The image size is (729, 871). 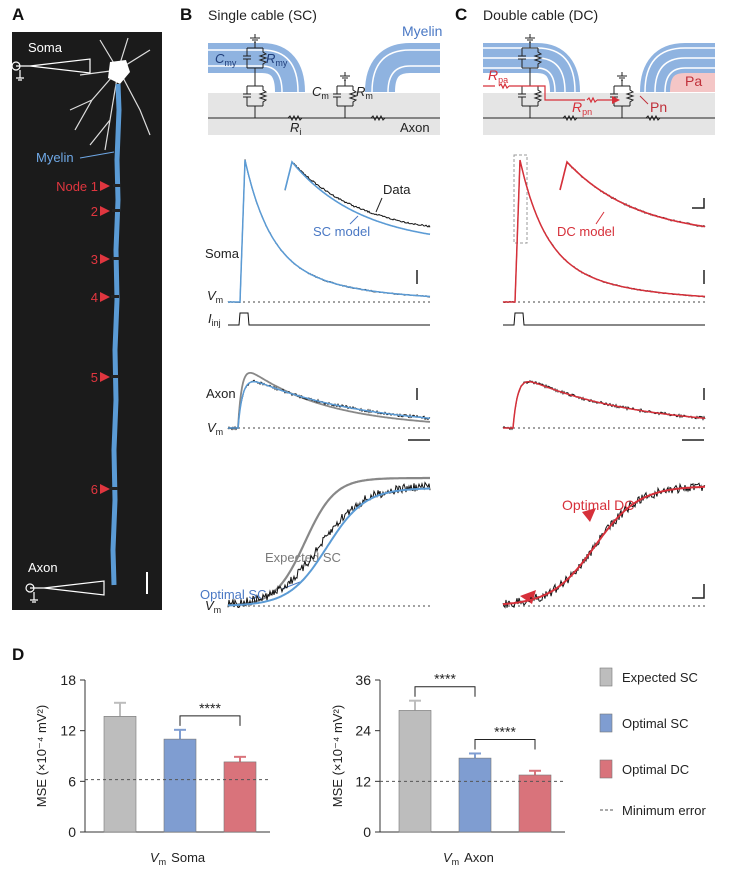 I want to click on axon-band, so click(x=599, y=114).